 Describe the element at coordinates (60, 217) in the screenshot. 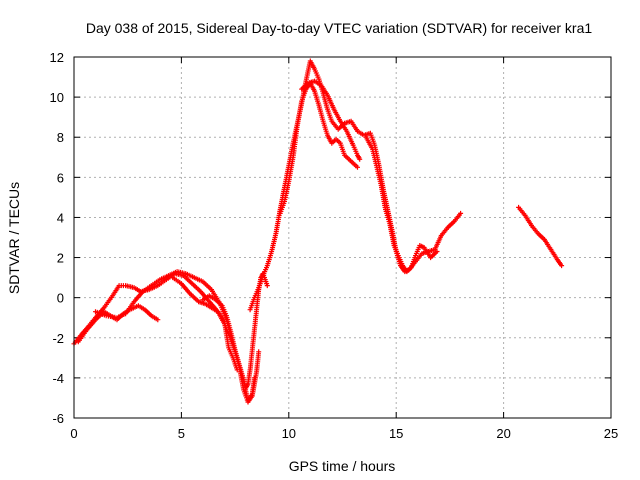

I see `y-tick-label: 4` at that location.